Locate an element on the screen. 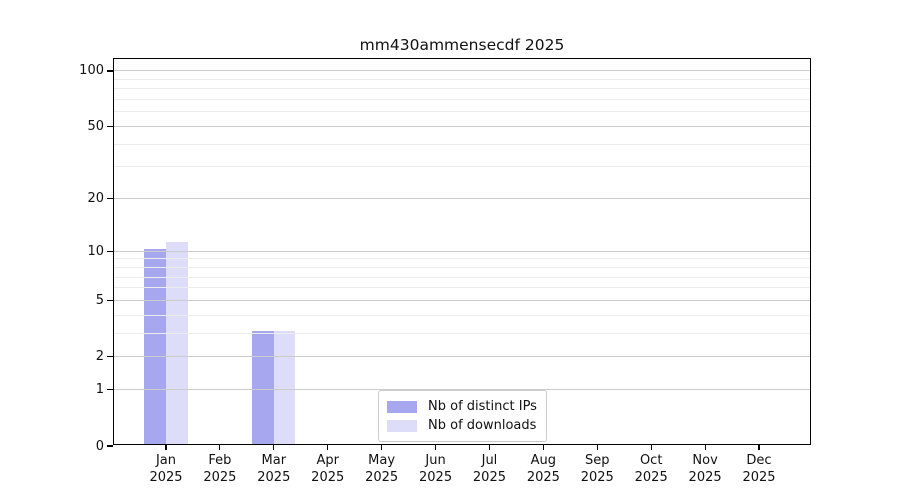 The height and width of the screenshot is (500, 900). x-month-text: Mar is located at coordinates (274, 460).